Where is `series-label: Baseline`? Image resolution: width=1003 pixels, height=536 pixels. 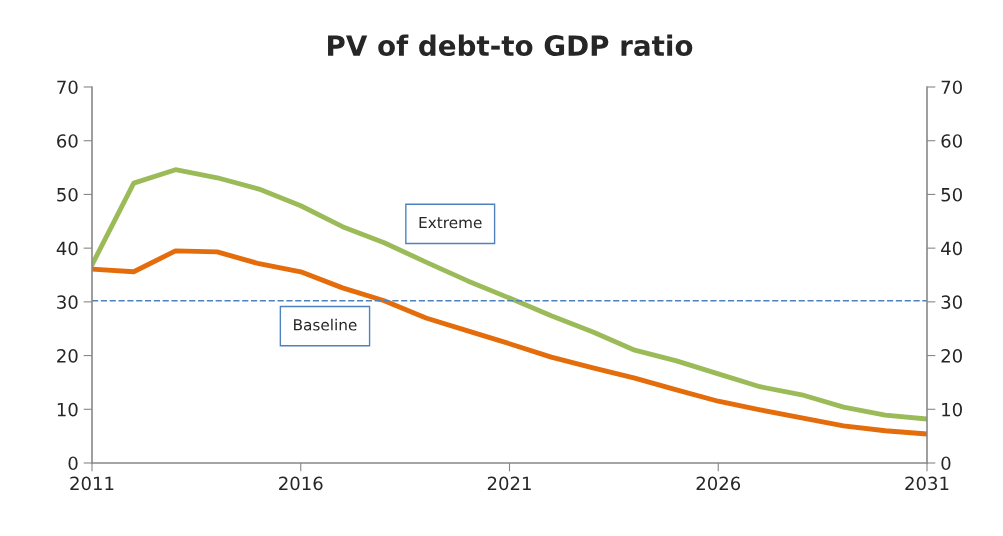 series-label: Baseline is located at coordinates (325, 324).